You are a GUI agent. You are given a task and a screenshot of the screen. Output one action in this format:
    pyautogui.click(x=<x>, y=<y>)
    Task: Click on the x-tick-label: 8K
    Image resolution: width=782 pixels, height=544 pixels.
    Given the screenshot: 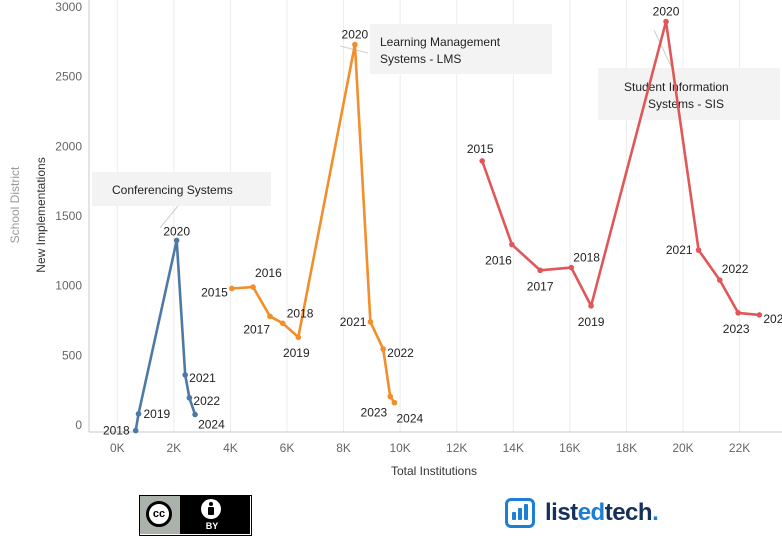 What is the action you would take?
    pyautogui.click(x=343, y=448)
    